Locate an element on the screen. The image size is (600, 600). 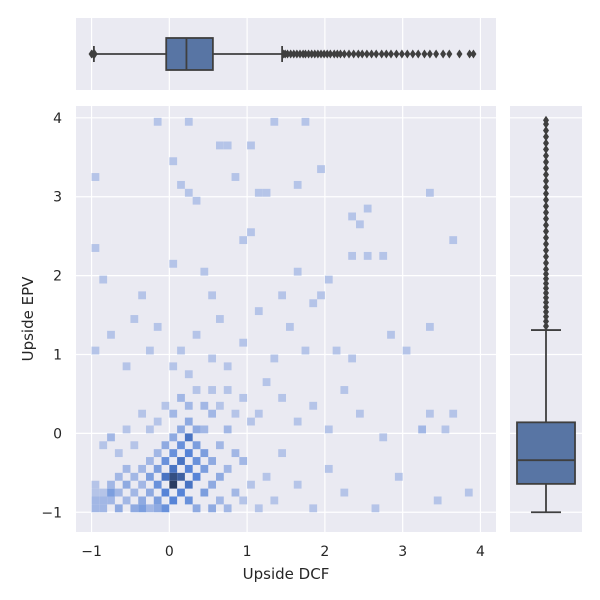
marginal-y-panel is located at coordinates (546, 319).